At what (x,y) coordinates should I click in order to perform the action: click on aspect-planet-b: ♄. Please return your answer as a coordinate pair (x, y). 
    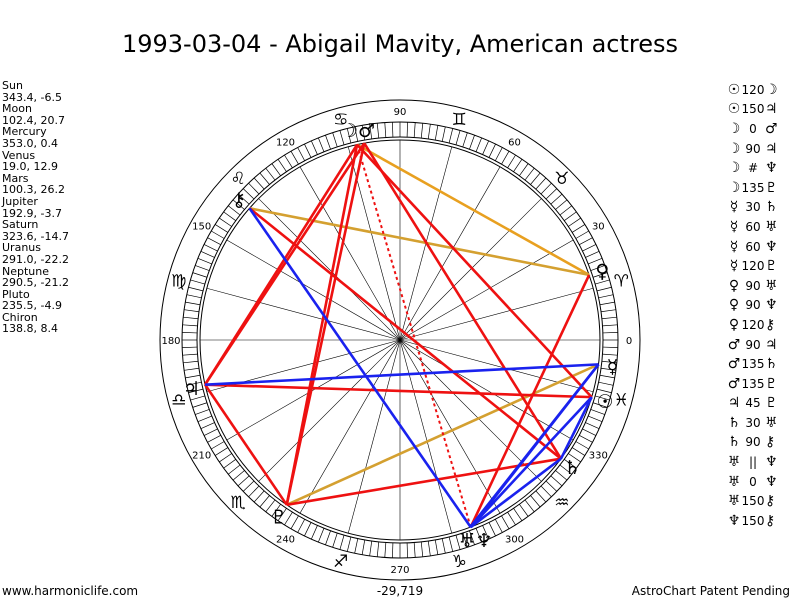
    Looking at the image, I should click on (771, 207).